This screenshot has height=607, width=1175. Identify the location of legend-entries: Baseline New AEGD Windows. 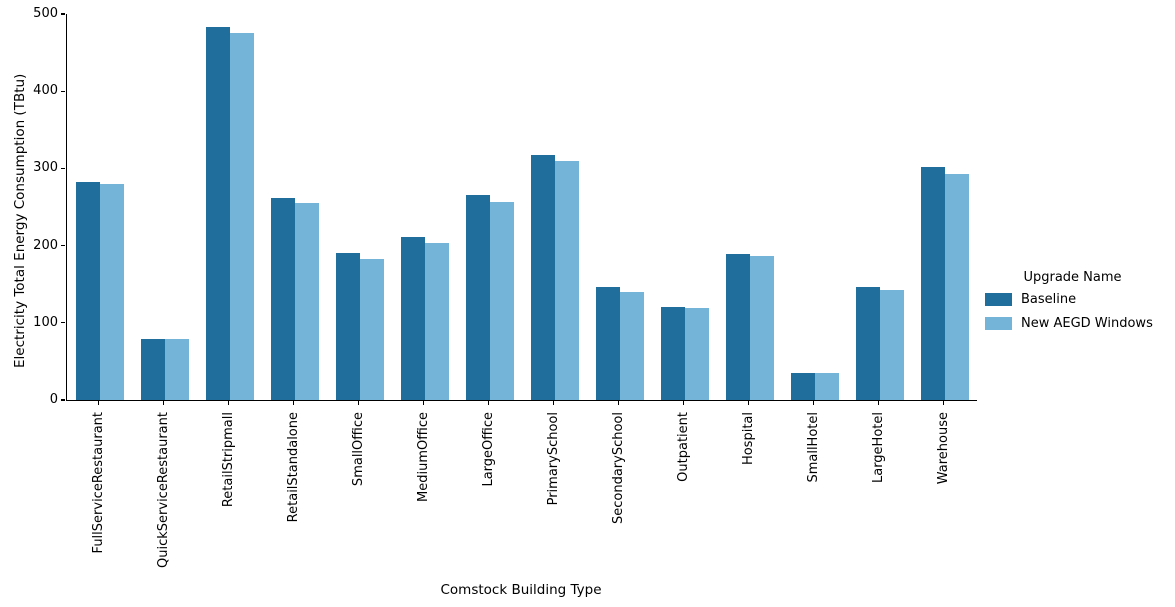
(1080, 311).